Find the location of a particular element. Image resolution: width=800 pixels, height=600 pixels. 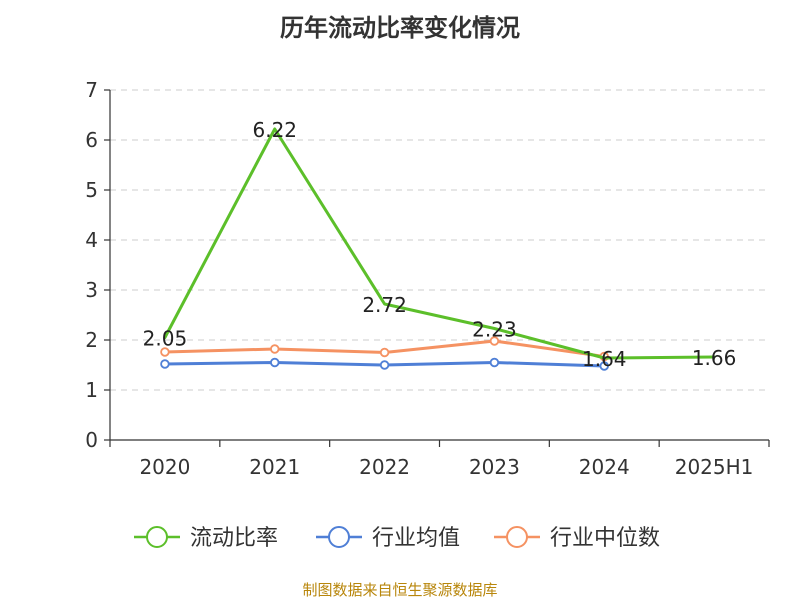

x-tick-label: 2020 is located at coordinates (164, 467).